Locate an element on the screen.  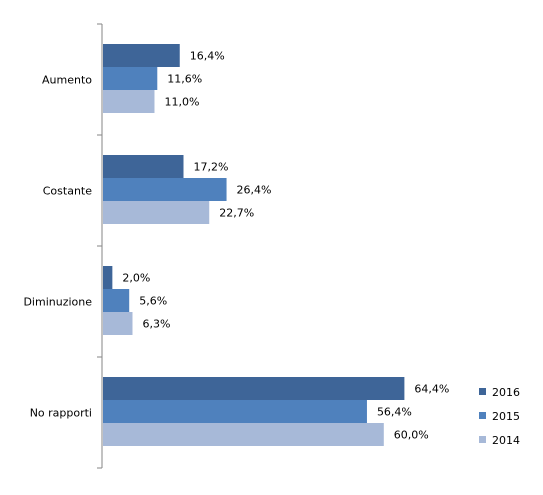
category-label: Aumento is located at coordinates (67, 80).